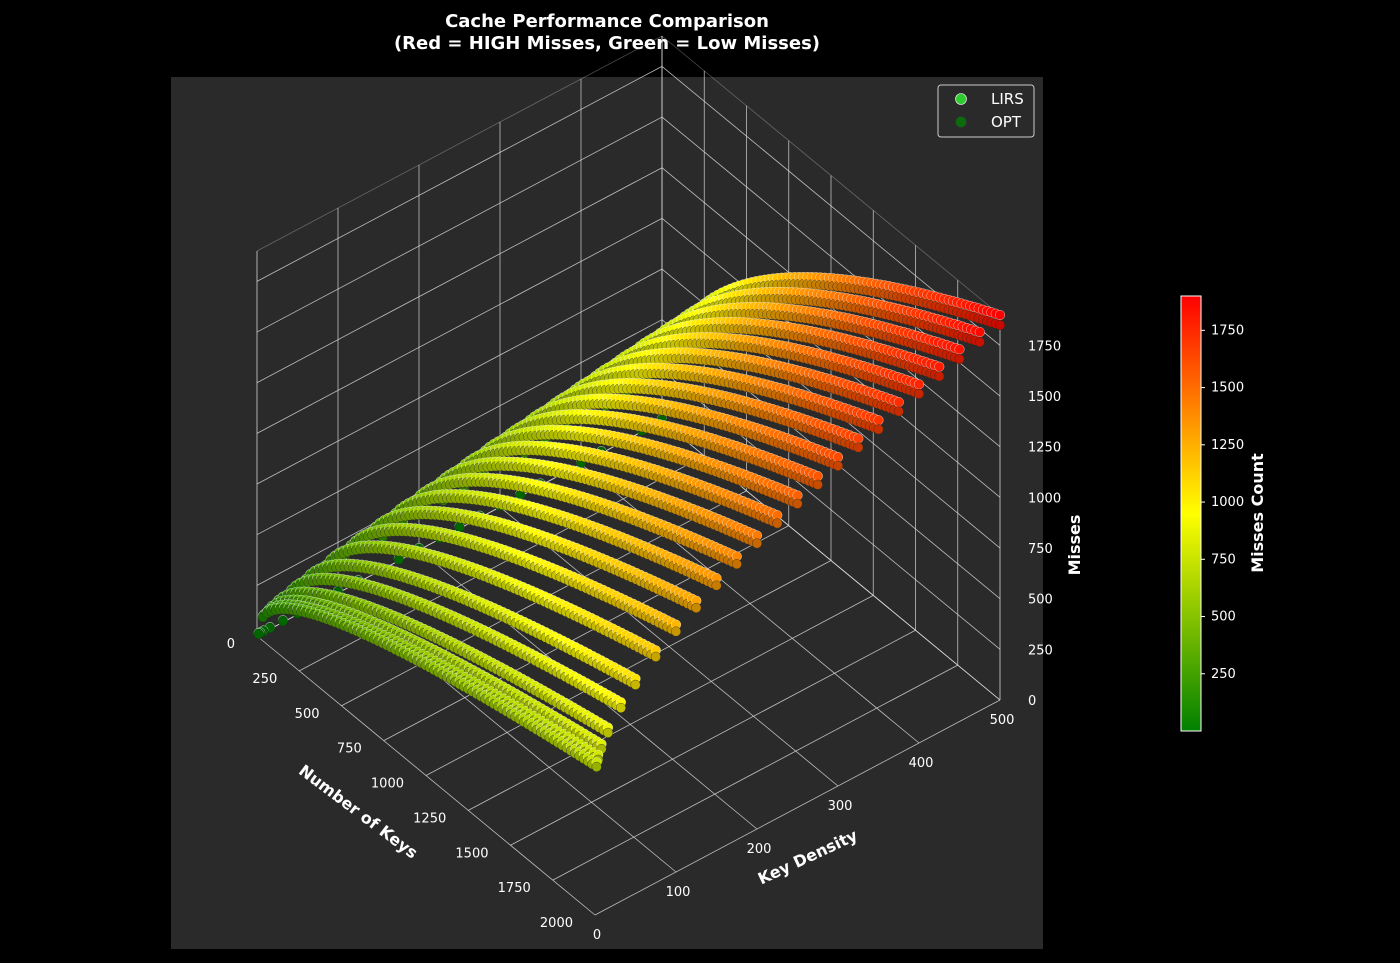  Describe the element at coordinates (678, 892) in the screenshot. I see `y-tick-label: 100` at that location.